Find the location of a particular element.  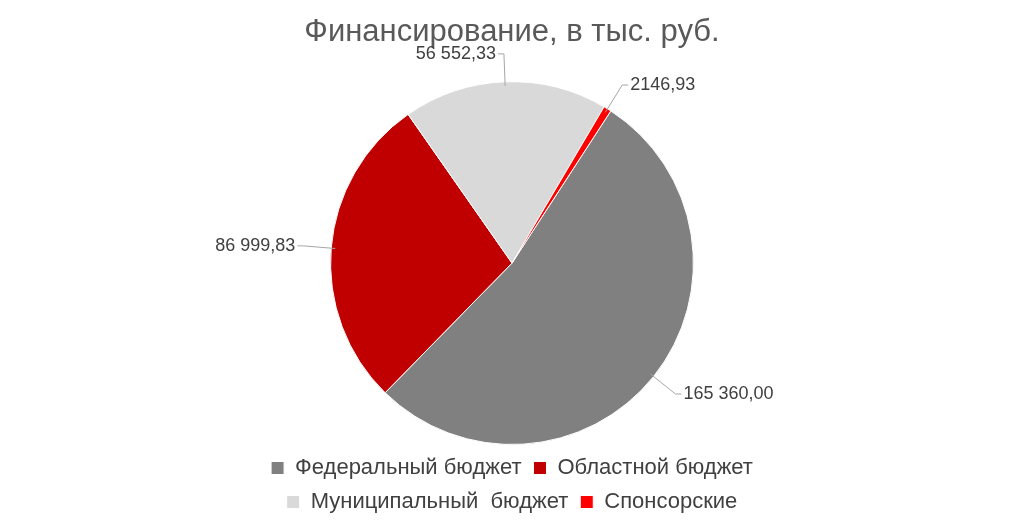

legend-label: Спонсорские is located at coordinates (671, 501).